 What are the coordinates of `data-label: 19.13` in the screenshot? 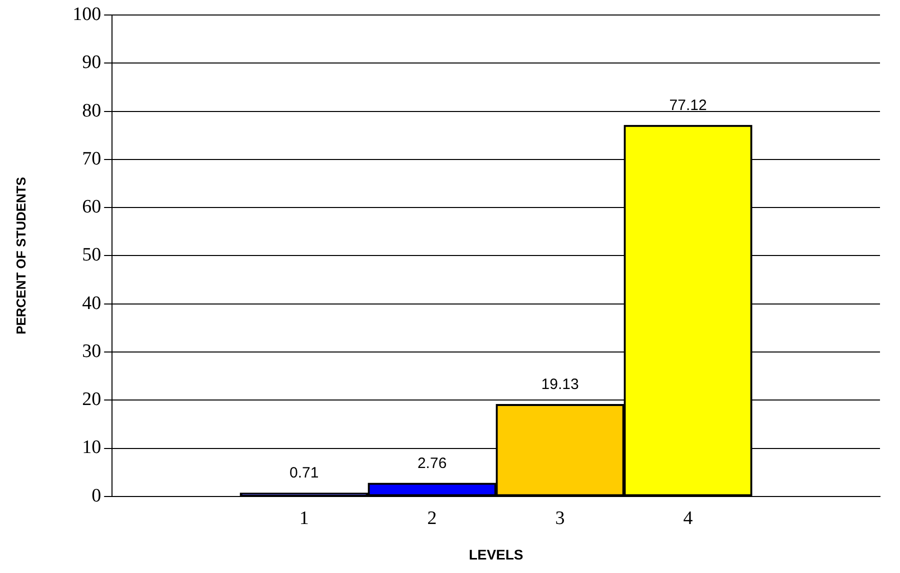 It's located at (560, 384).